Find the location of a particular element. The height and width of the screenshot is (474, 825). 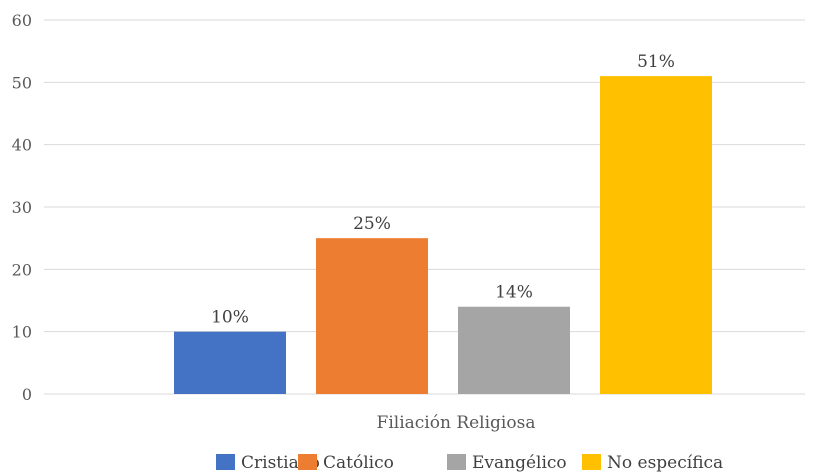

legend-item: Católico is located at coordinates (346, 463).